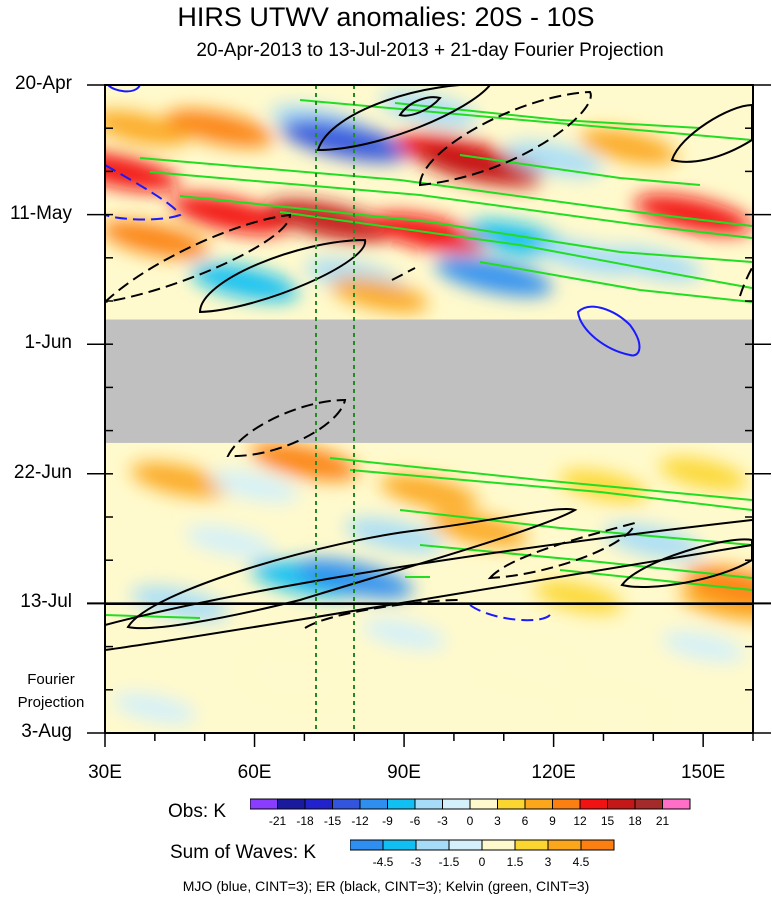  I want to click on obs-colorbar-title: Obs: K, so click(197, 811).